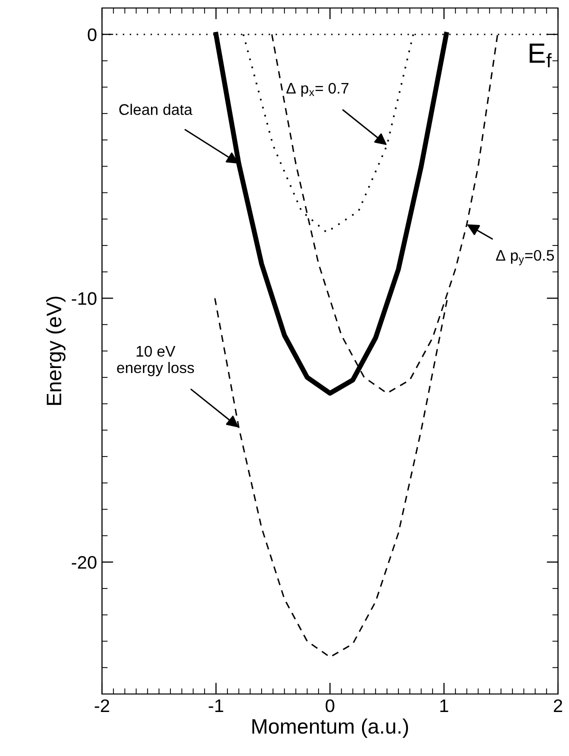 The width and height of the screenshot is (569, 756). Describe the element at coordinates (444, 706) in the screenshot. I see `x-tick-label: 1` at that location.